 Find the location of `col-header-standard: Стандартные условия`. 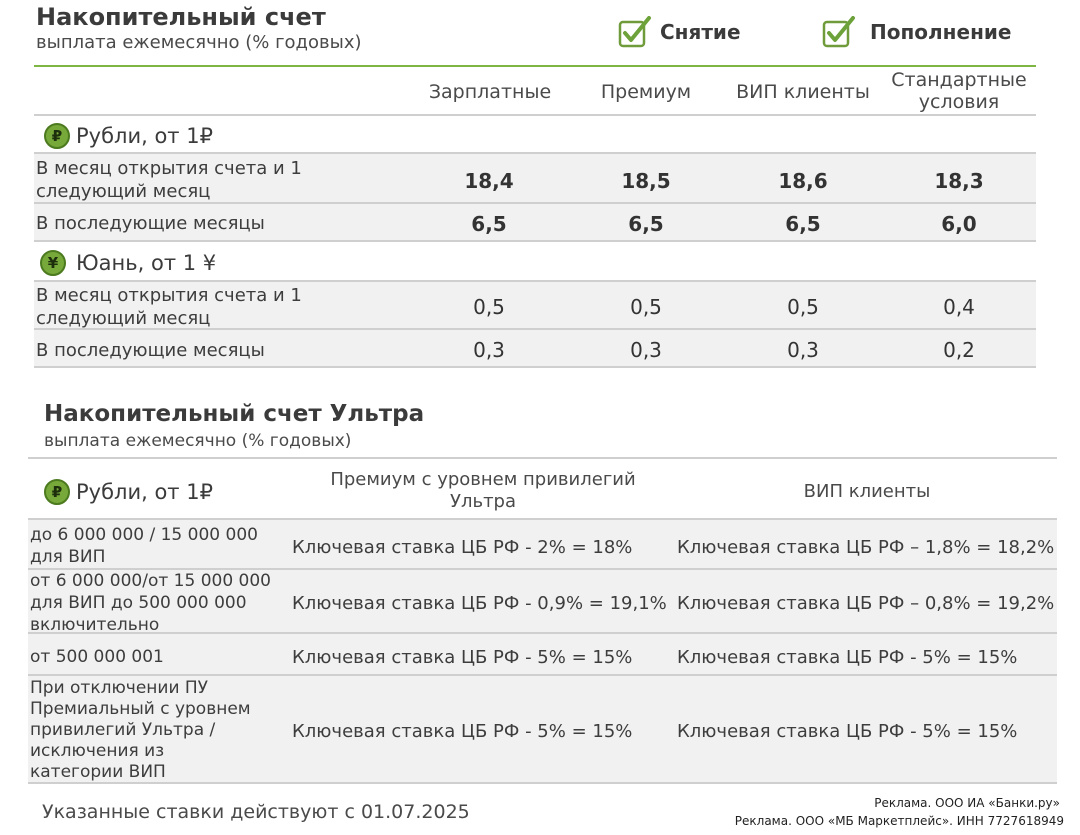

col-header-standard: Стандартные условия is located at coordinates (959, 91).